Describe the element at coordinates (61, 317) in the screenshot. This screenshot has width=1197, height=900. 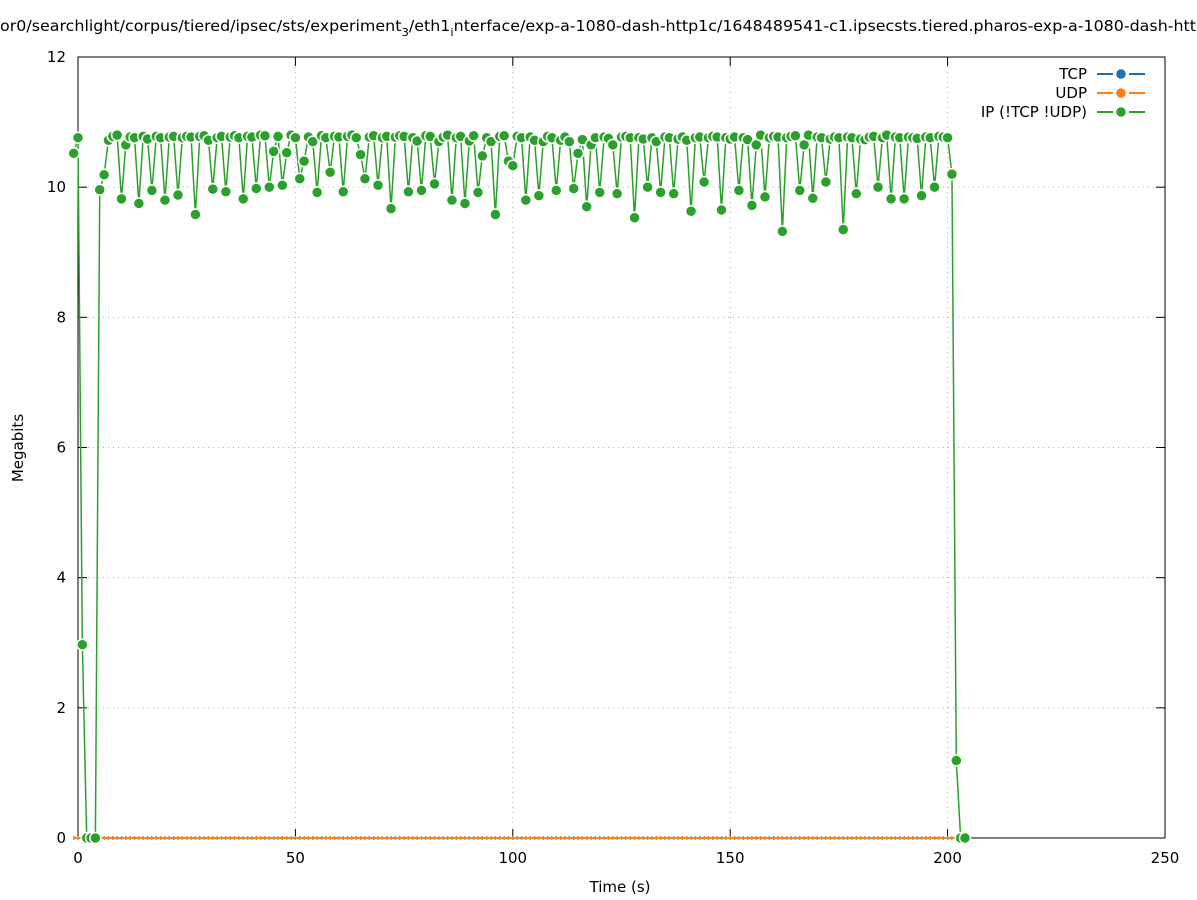
I see `y-tick-label: 8` at that location.